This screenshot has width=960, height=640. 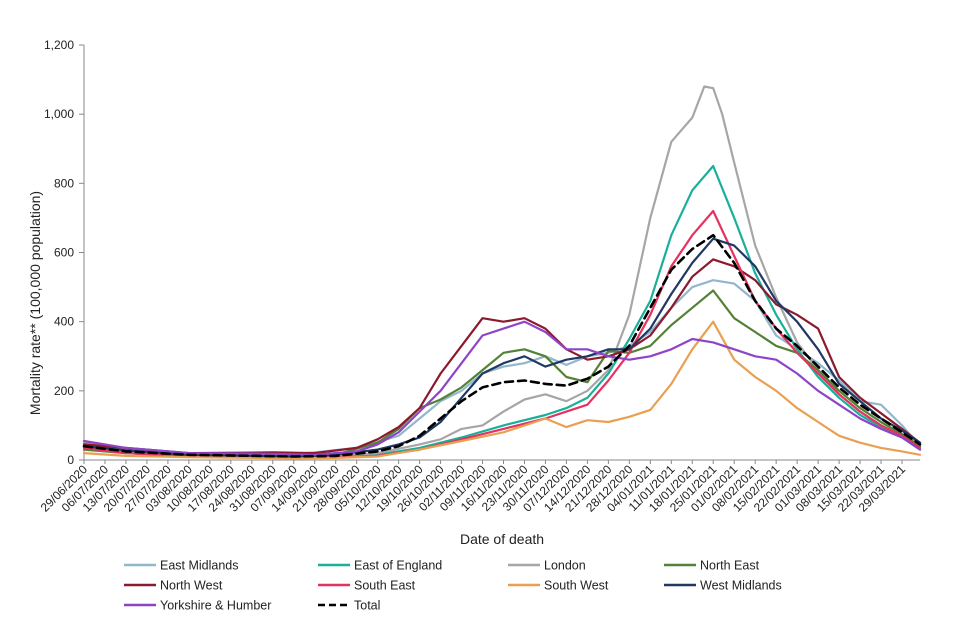 I want to click on y-tick-label: 0, so click(x=70, y=460).